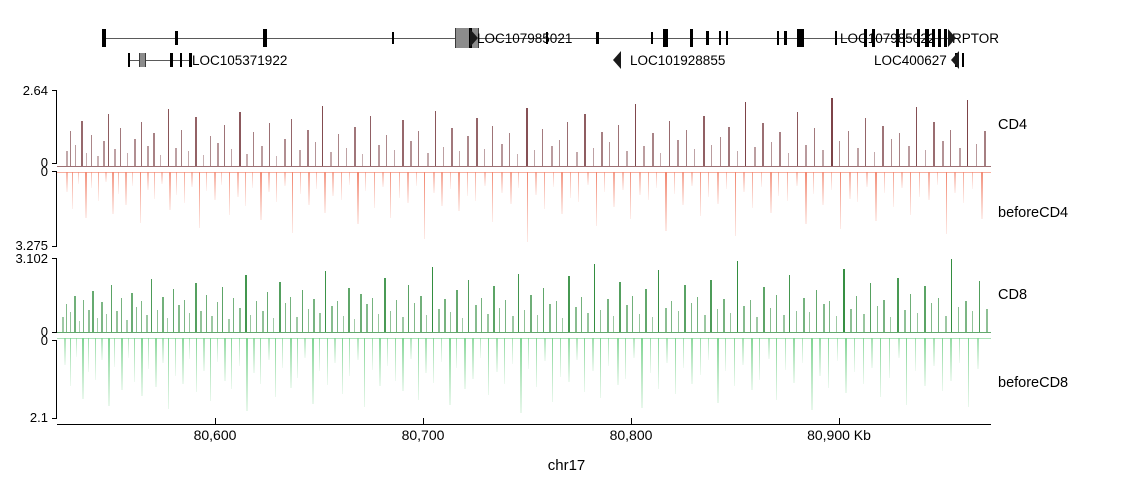 The height and width of the screenshot is (493, 1133). What do you see at coordinates (839, 435) in the screenshot?
I see `x-axis-tick-label: 80,900 Kb` at bounding box center [839, 435].